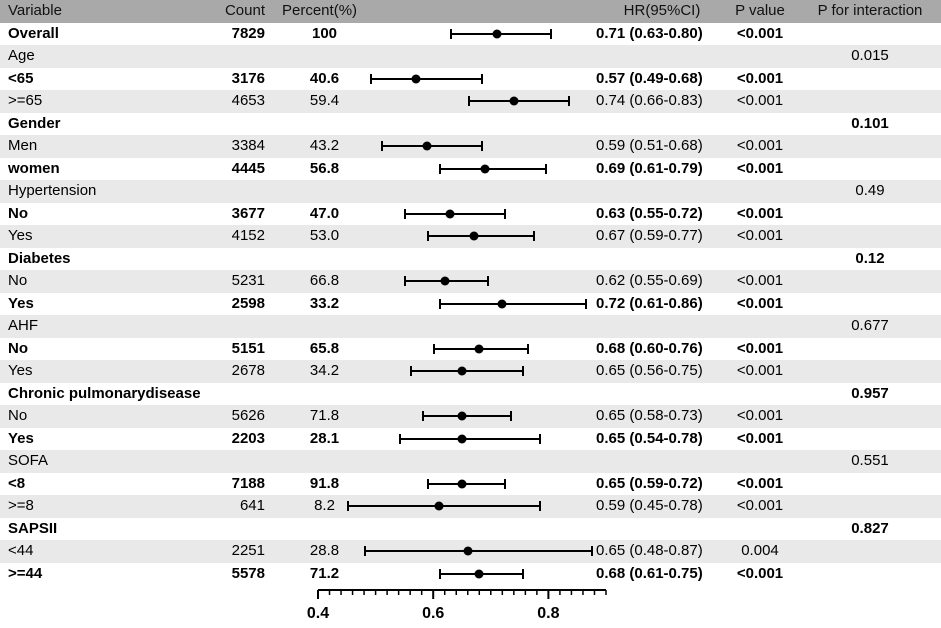 This screenshot has height=628, width=941. Describe the element at coordinates (21, 78) in the screenshot. I see `row-variable: <65` at that location.